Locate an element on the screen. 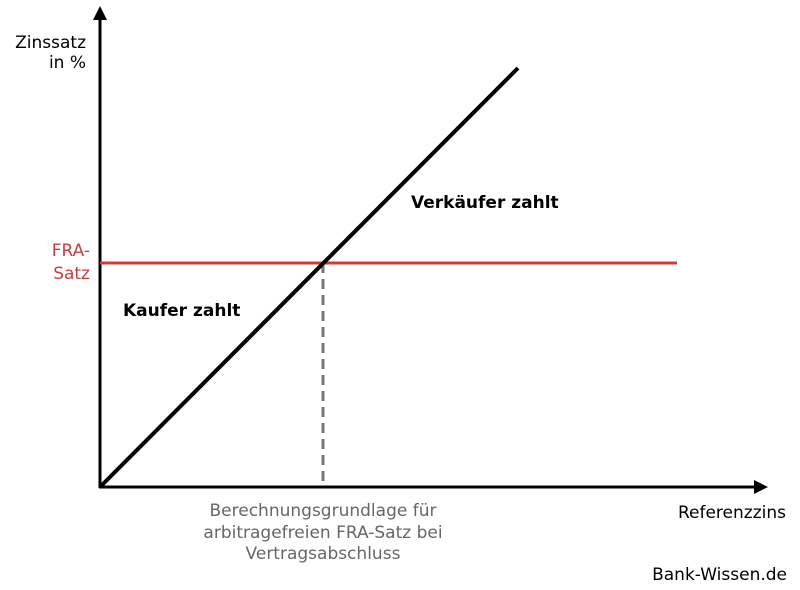  caption: arbitragefreien FRA-Satz bei is located at coordinates (322, 533).